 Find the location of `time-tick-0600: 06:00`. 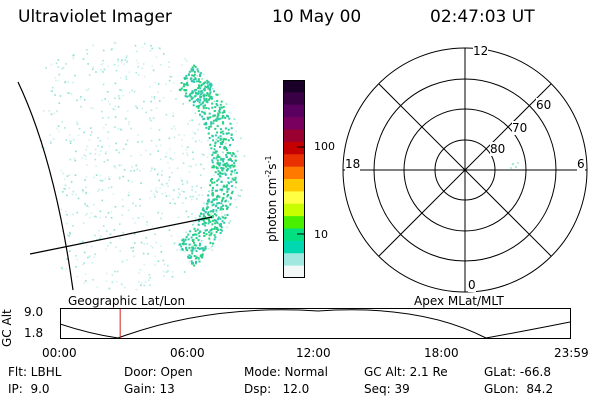

time-tick-0600: 06:00 is located at coordinates (187, 353).